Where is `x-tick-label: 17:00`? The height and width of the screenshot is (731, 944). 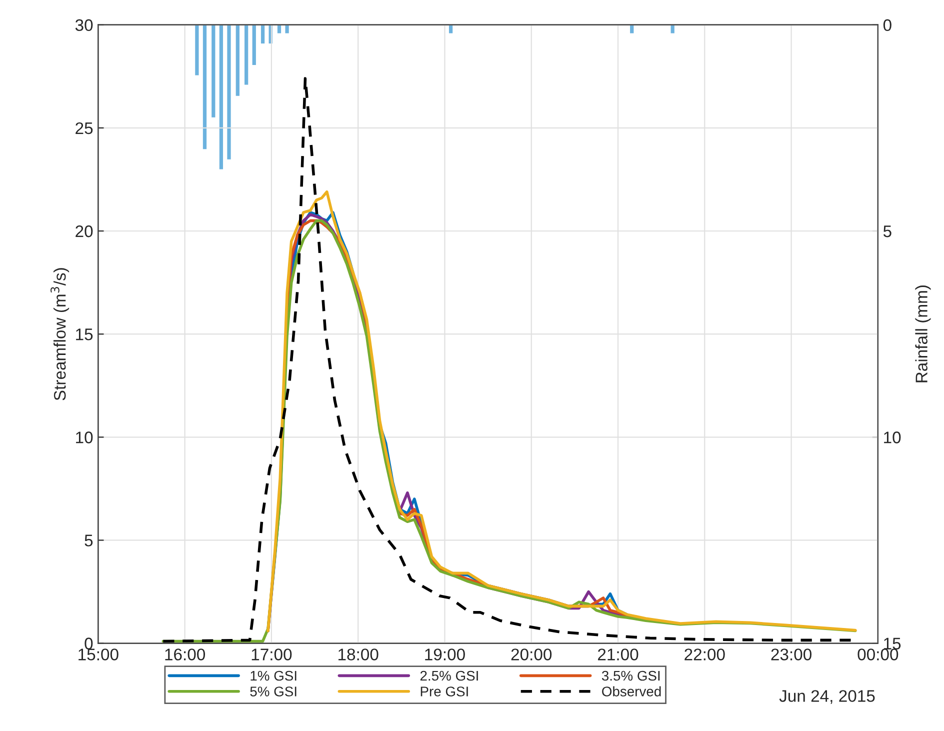
x-tick-label: 17:00 is located at coordinates (272, 654).